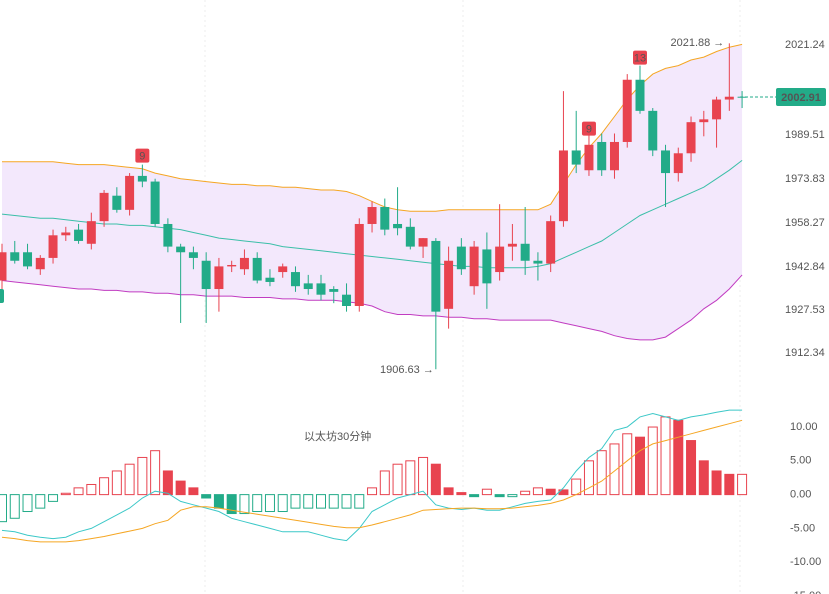 The image size is (829, 594). What do you see at coordinates (805, 592) in the screenshot?
I see `y-tick-label: -15.00` at bounding box center [805, 592].